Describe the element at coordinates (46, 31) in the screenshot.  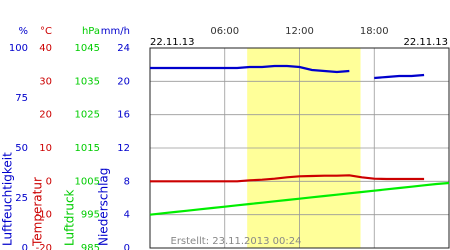
I see `axis-unit: °C` at that location.